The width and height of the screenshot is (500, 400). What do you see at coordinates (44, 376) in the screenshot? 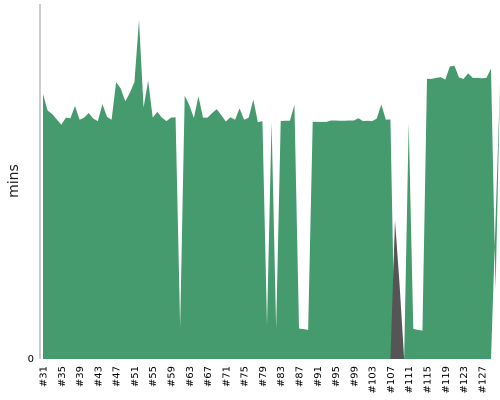
I see `x-tick-label: #31` at bounding box center [44, 376].